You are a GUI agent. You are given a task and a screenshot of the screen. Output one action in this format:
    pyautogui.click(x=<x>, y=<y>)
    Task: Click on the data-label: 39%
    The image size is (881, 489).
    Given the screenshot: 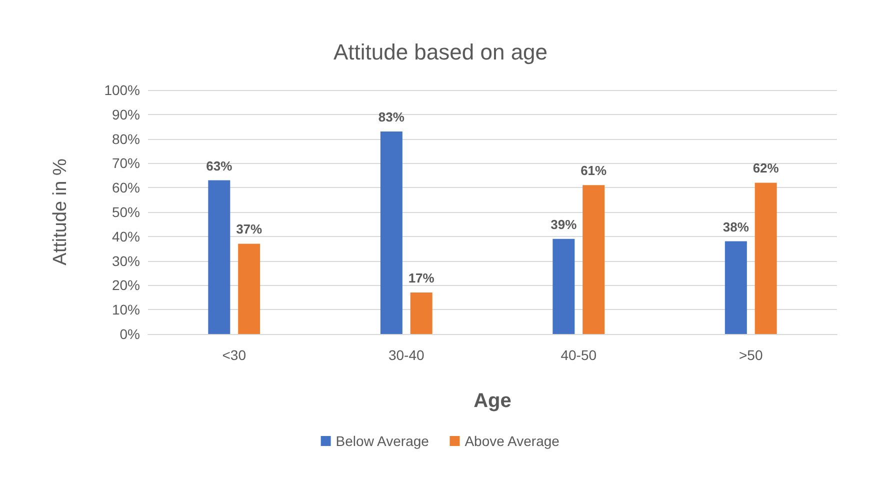 What is the action you would take?
    pyautogui.click(x=564, y=224)
    